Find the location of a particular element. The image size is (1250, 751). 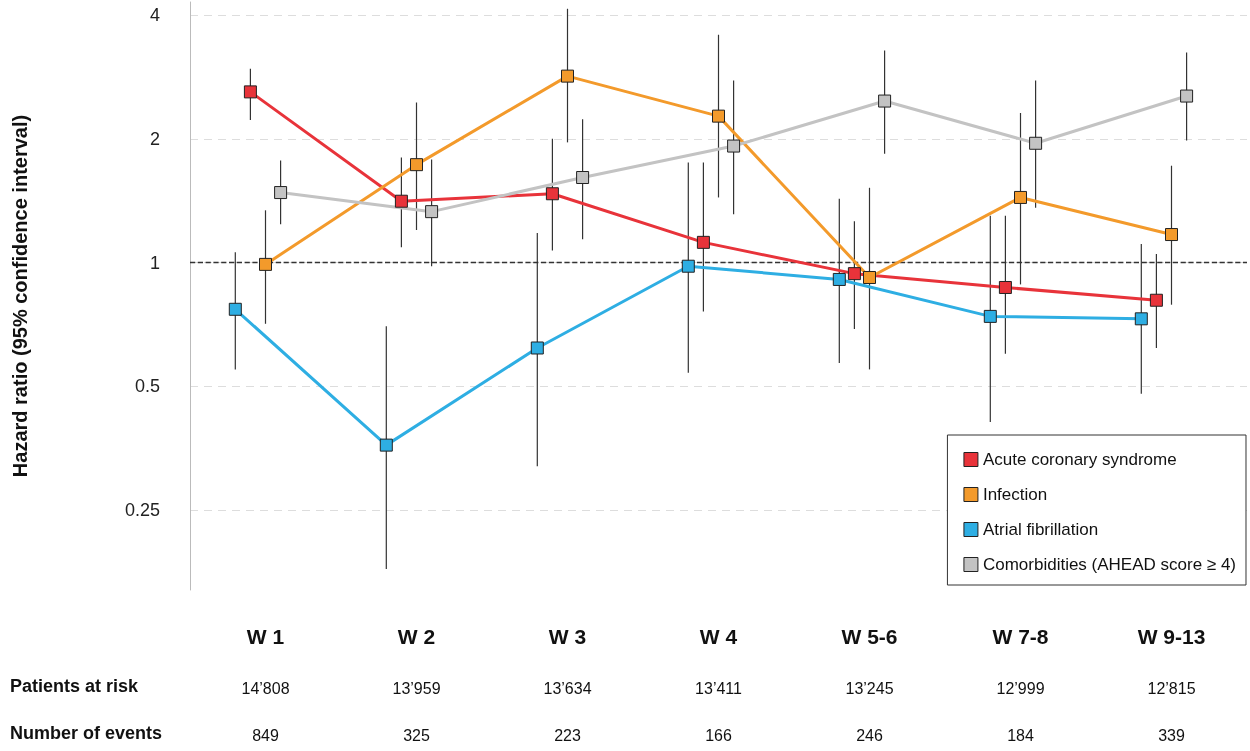

legend-label: Atrial fibrillation is located at coordinates (1040, 529).